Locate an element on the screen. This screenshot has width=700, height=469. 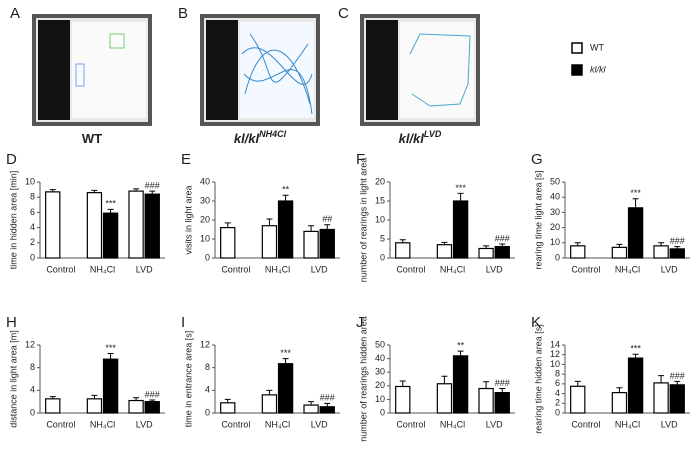
significance-label: ### is located at coordinates (502, 383).